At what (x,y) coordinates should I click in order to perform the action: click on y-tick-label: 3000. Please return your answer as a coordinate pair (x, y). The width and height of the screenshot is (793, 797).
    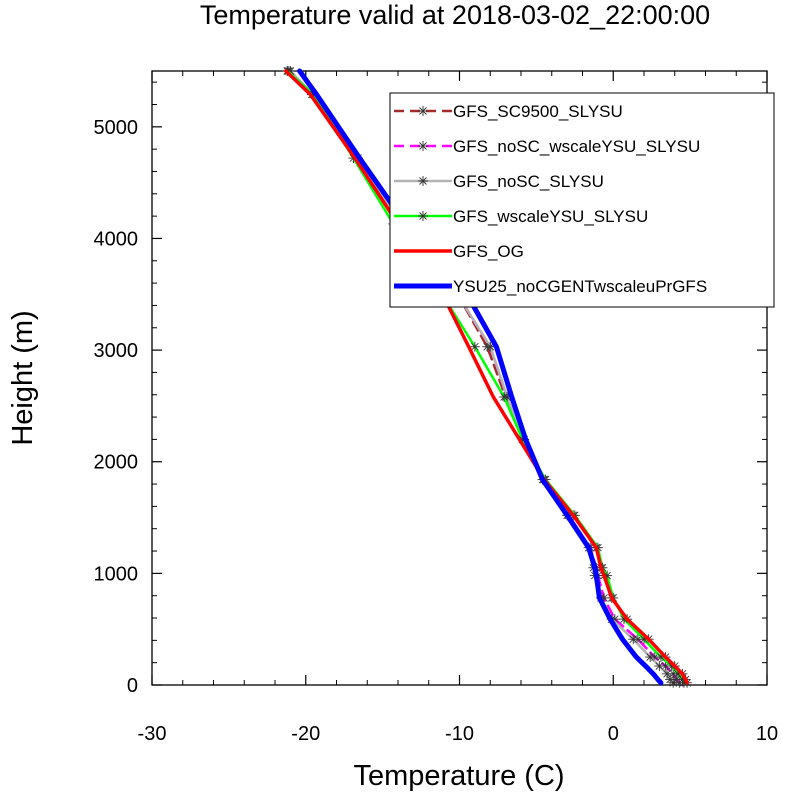
    Looking at the image, I should click on (116, 351).